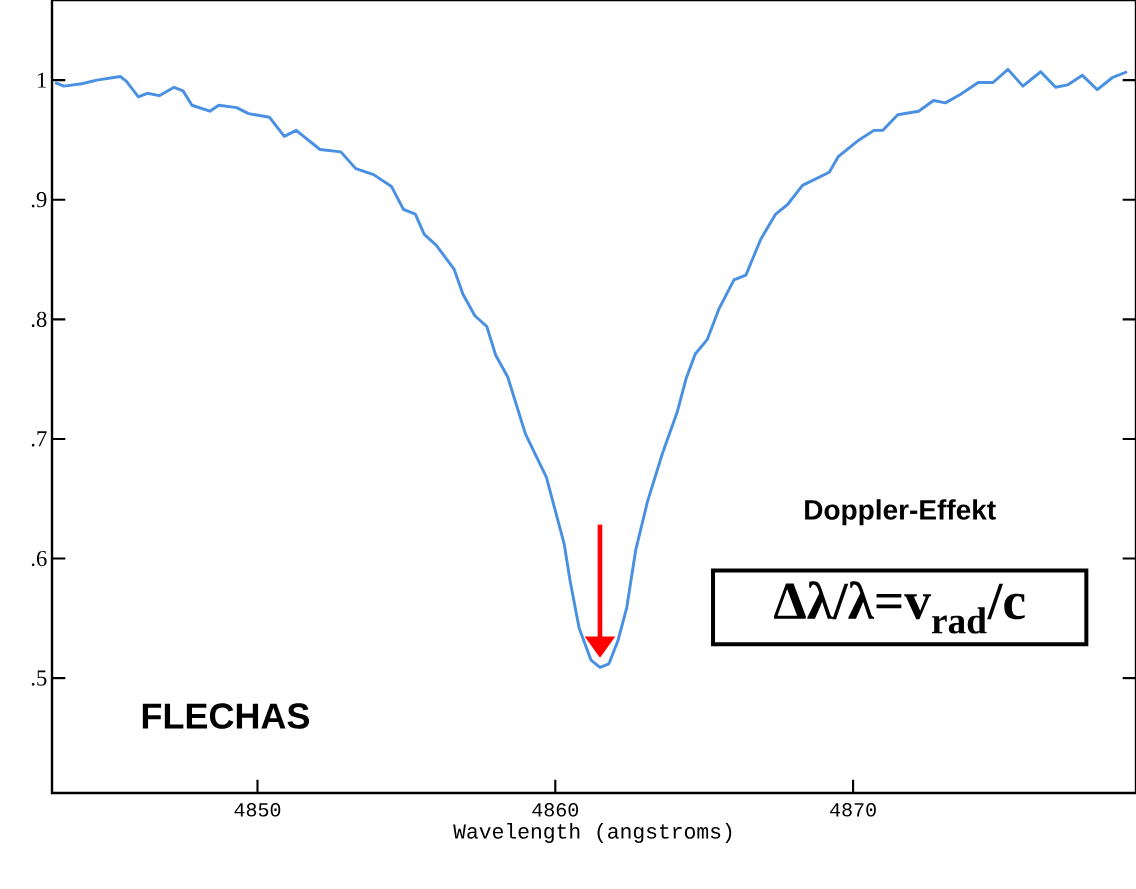 The image size is (1136, 889). Describe the element at coordinates (853, 810) in the screenshot. I see `x-tick-label: 4870` at that location.